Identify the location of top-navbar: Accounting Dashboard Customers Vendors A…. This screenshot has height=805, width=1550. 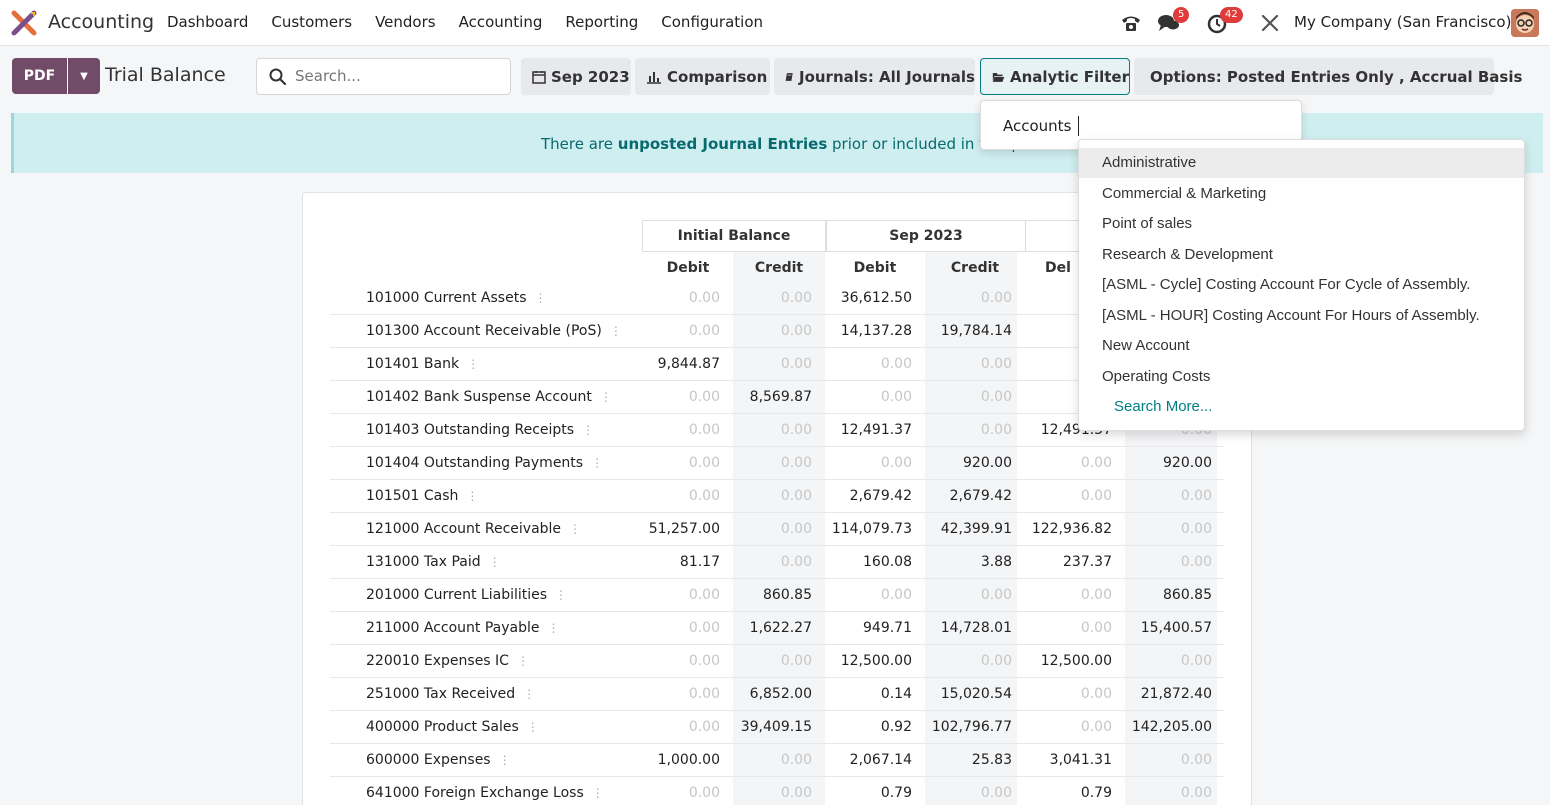
(775, 23).